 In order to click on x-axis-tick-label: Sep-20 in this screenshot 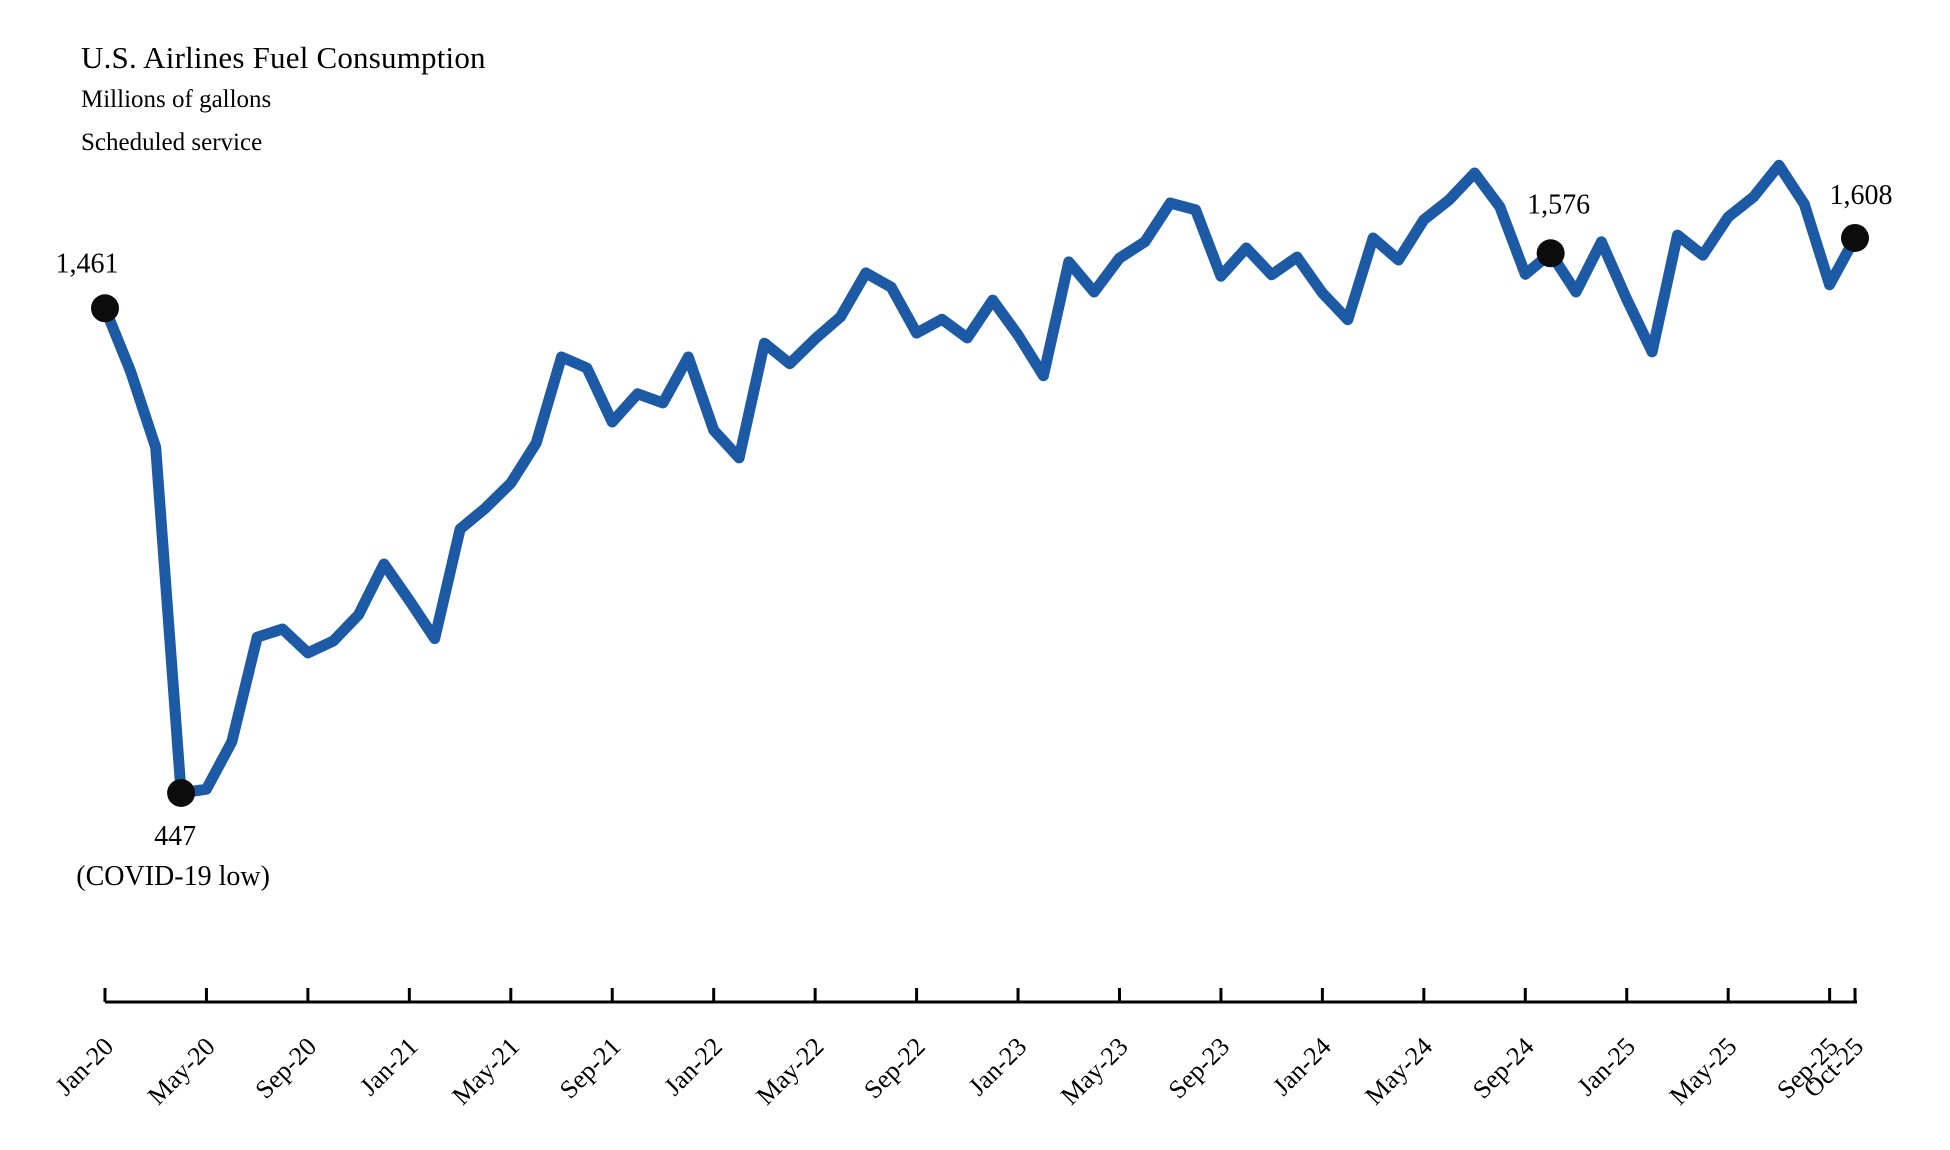, I will do `click(286, 1068)`.